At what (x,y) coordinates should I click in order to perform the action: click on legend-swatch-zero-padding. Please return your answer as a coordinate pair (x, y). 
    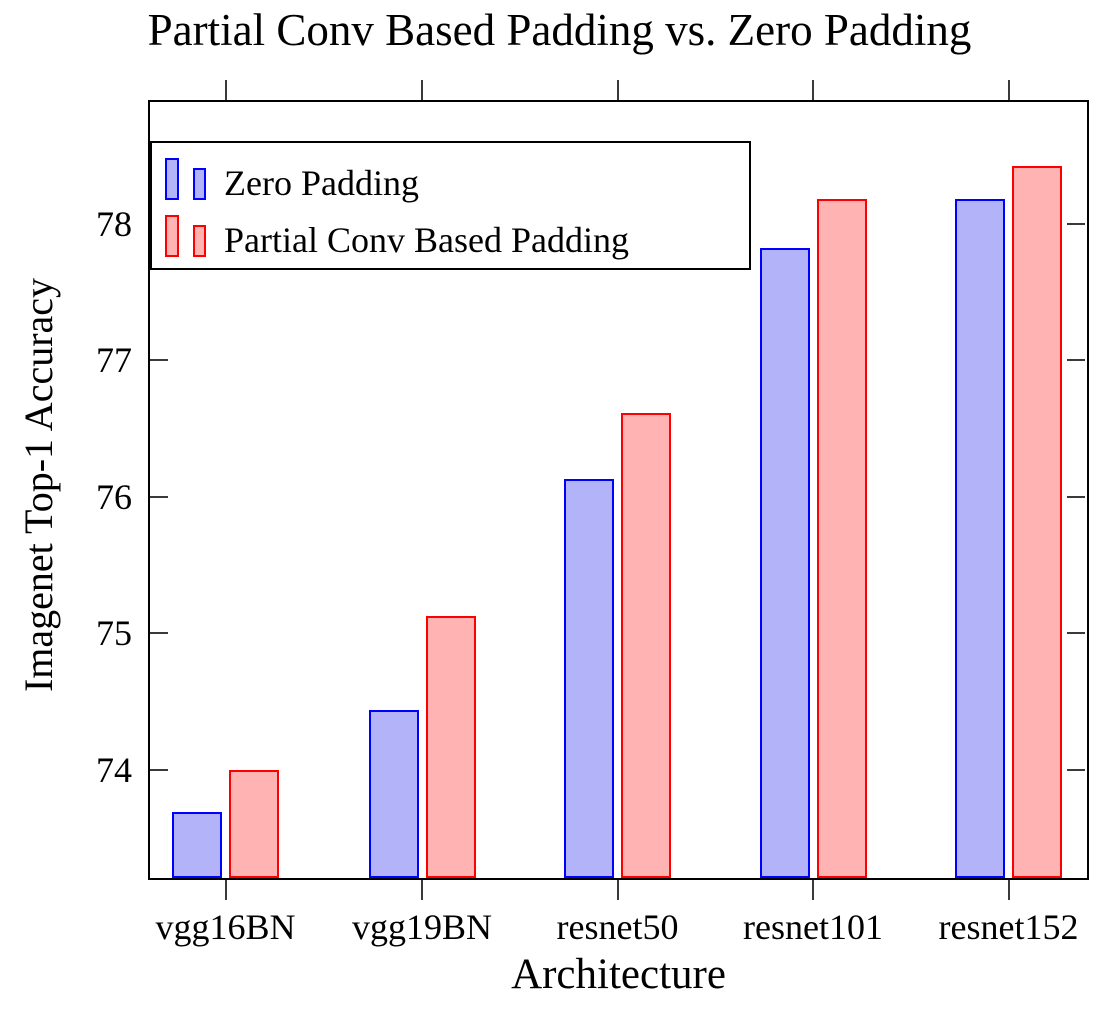
    Looking at the image, I should click on (193, 177).